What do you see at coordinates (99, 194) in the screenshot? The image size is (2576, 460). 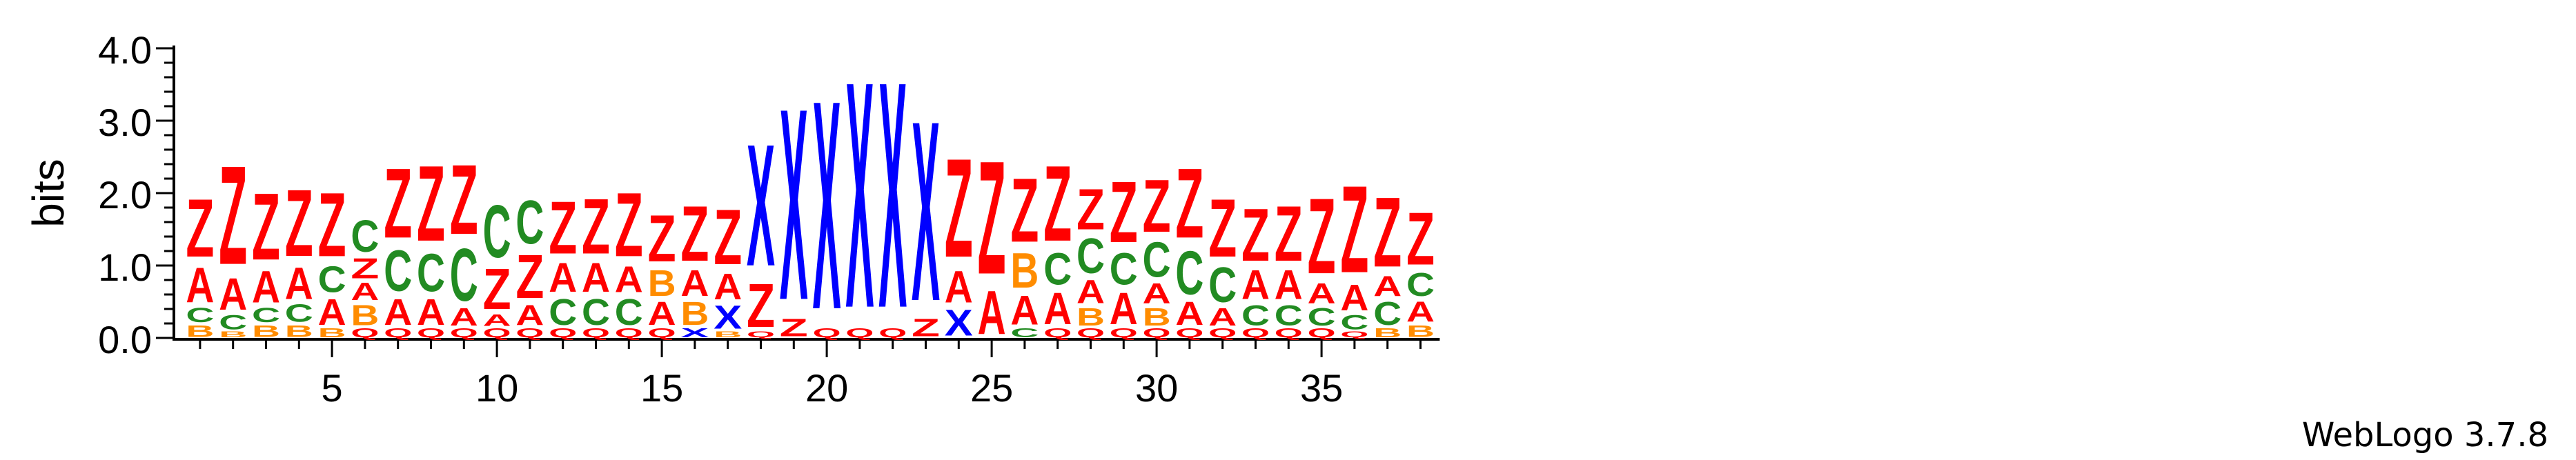 I see `y-axis: bits 0.0 1.0 2.0 3.0 4.0` at bounding box center [99, 194].